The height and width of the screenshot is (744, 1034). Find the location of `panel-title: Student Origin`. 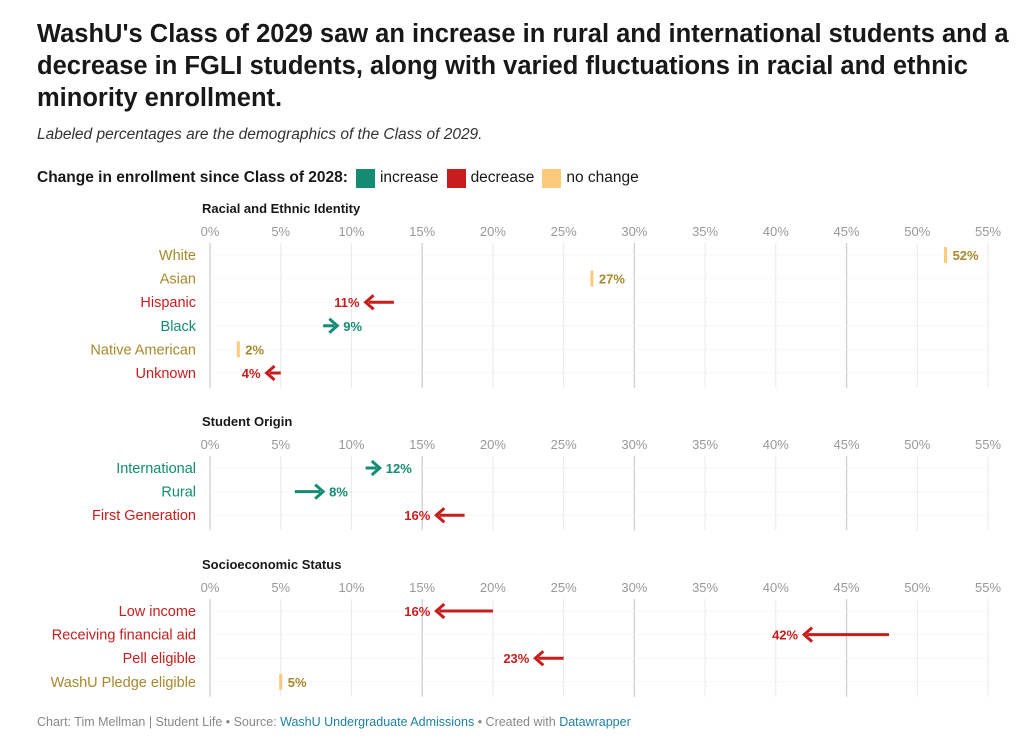

panel-title: Student Origin is located at coordinates (247, 421).